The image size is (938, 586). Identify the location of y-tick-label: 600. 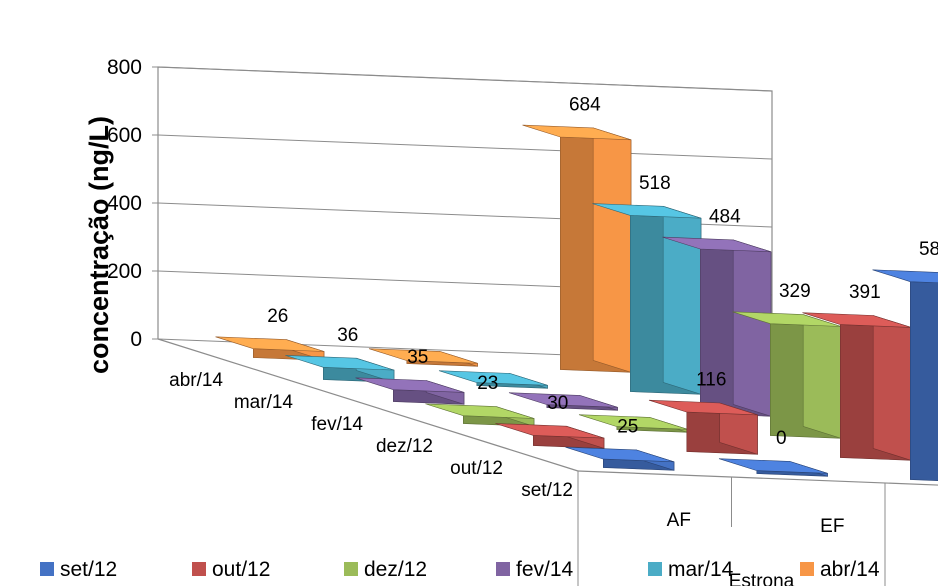
(124, 135).